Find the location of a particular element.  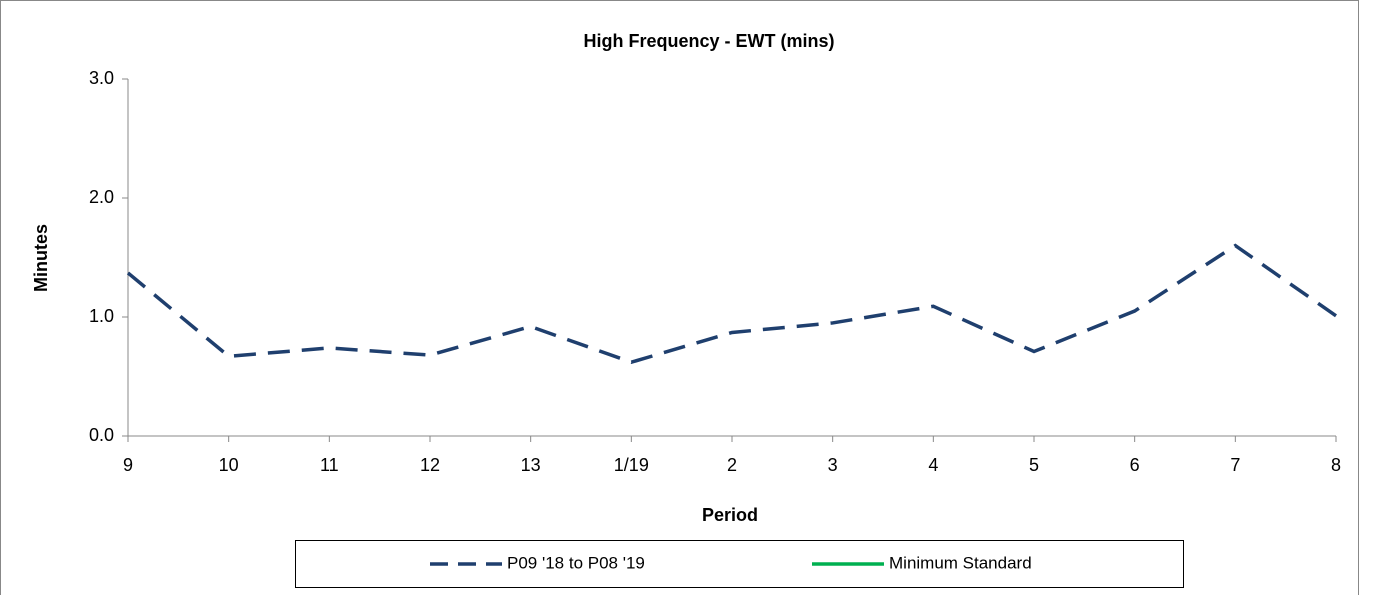

chart-title: High Frequency - EWT (mins) is located at coordinates (708, 41).